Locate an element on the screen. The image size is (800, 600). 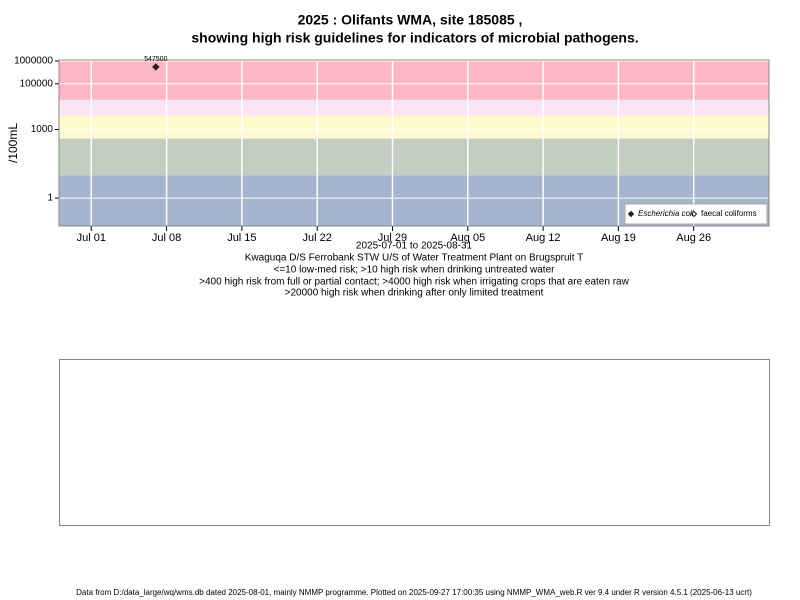
y-tick-label: 1000000 is located at coordinates (33, 61).